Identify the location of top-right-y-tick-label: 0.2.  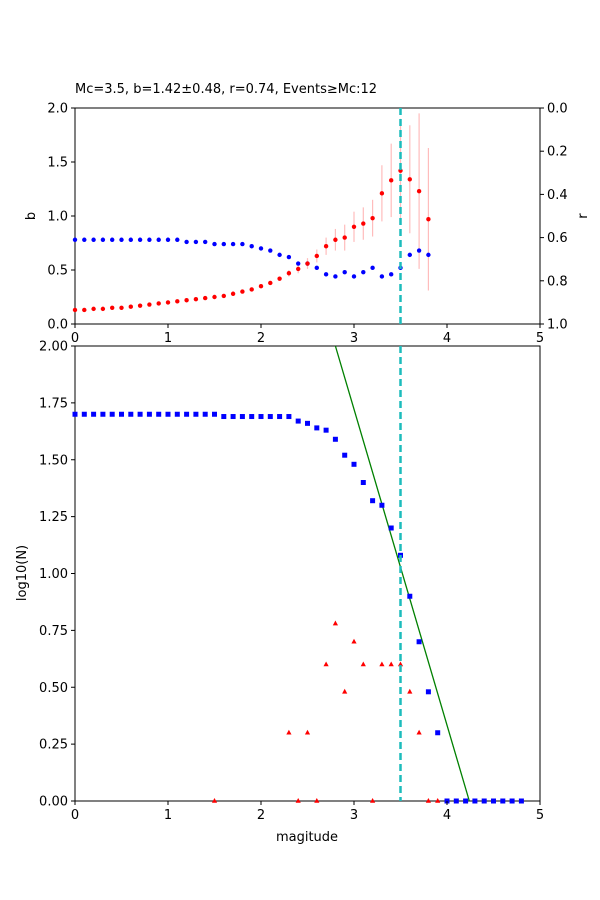
(557, 152).